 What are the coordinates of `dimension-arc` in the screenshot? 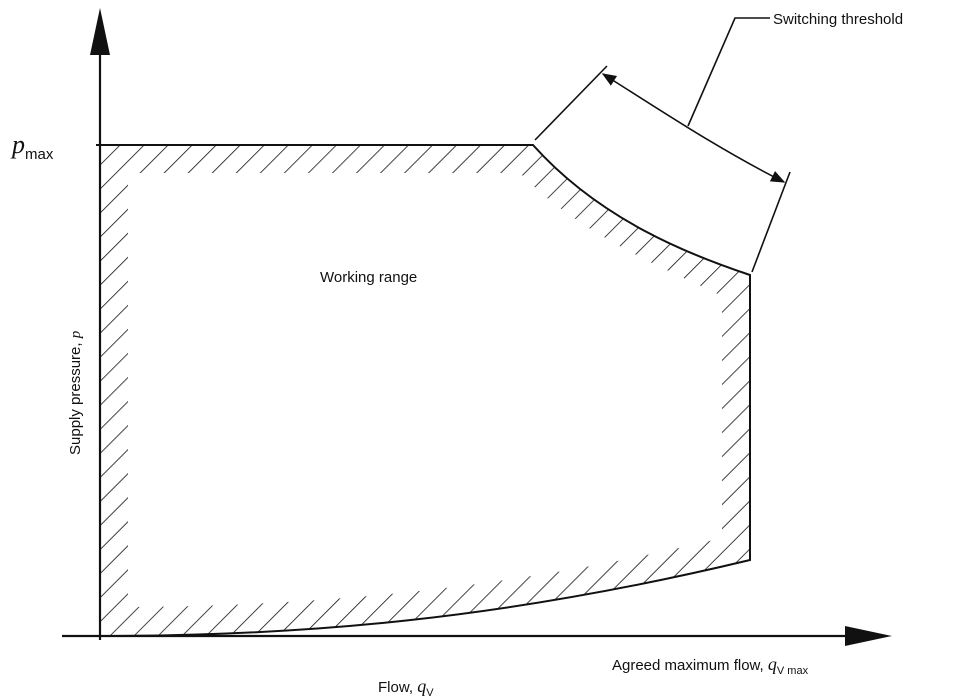 It's located at (693, 128).